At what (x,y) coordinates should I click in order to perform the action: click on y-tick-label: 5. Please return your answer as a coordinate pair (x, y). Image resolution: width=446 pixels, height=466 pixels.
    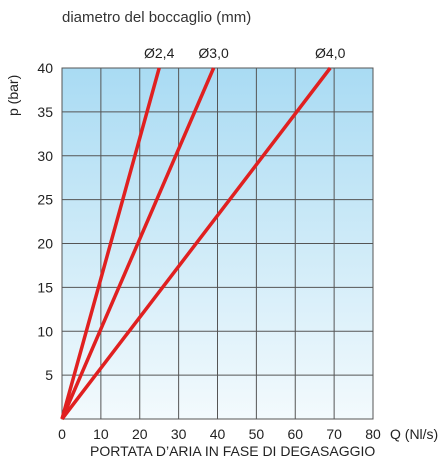
    Looking at the image, I should click on (49, 375).